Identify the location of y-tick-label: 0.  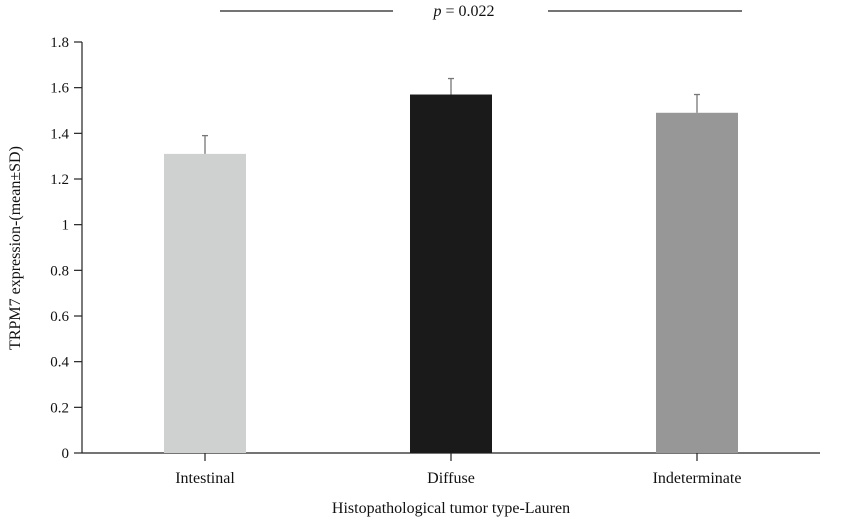
(66, 454).